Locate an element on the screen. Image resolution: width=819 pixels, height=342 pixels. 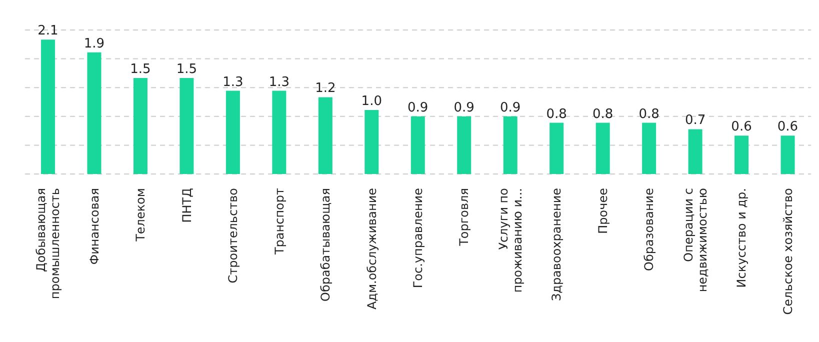
x-tick-label: Транспорт is located at coordinates (279, 222).